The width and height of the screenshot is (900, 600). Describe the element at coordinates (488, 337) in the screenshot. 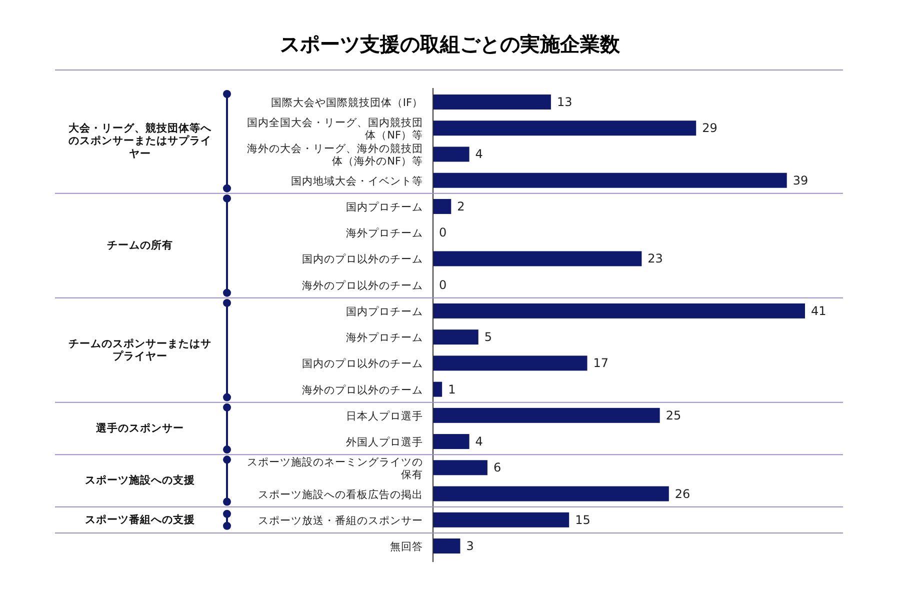

I see `data-label: 5` at that location.